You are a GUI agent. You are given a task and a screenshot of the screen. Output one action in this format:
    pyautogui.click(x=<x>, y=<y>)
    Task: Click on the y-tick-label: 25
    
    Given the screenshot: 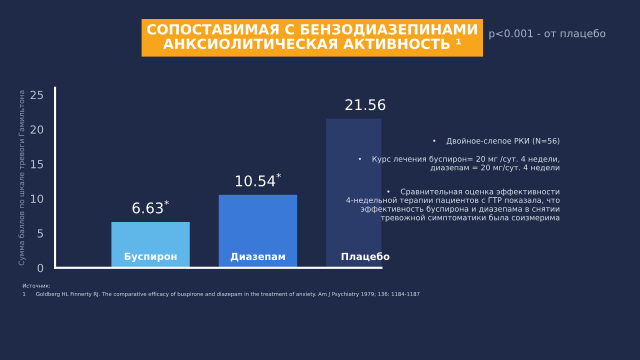 What is the action you would take?
    pyautogui.click(x=36, y=95)
    